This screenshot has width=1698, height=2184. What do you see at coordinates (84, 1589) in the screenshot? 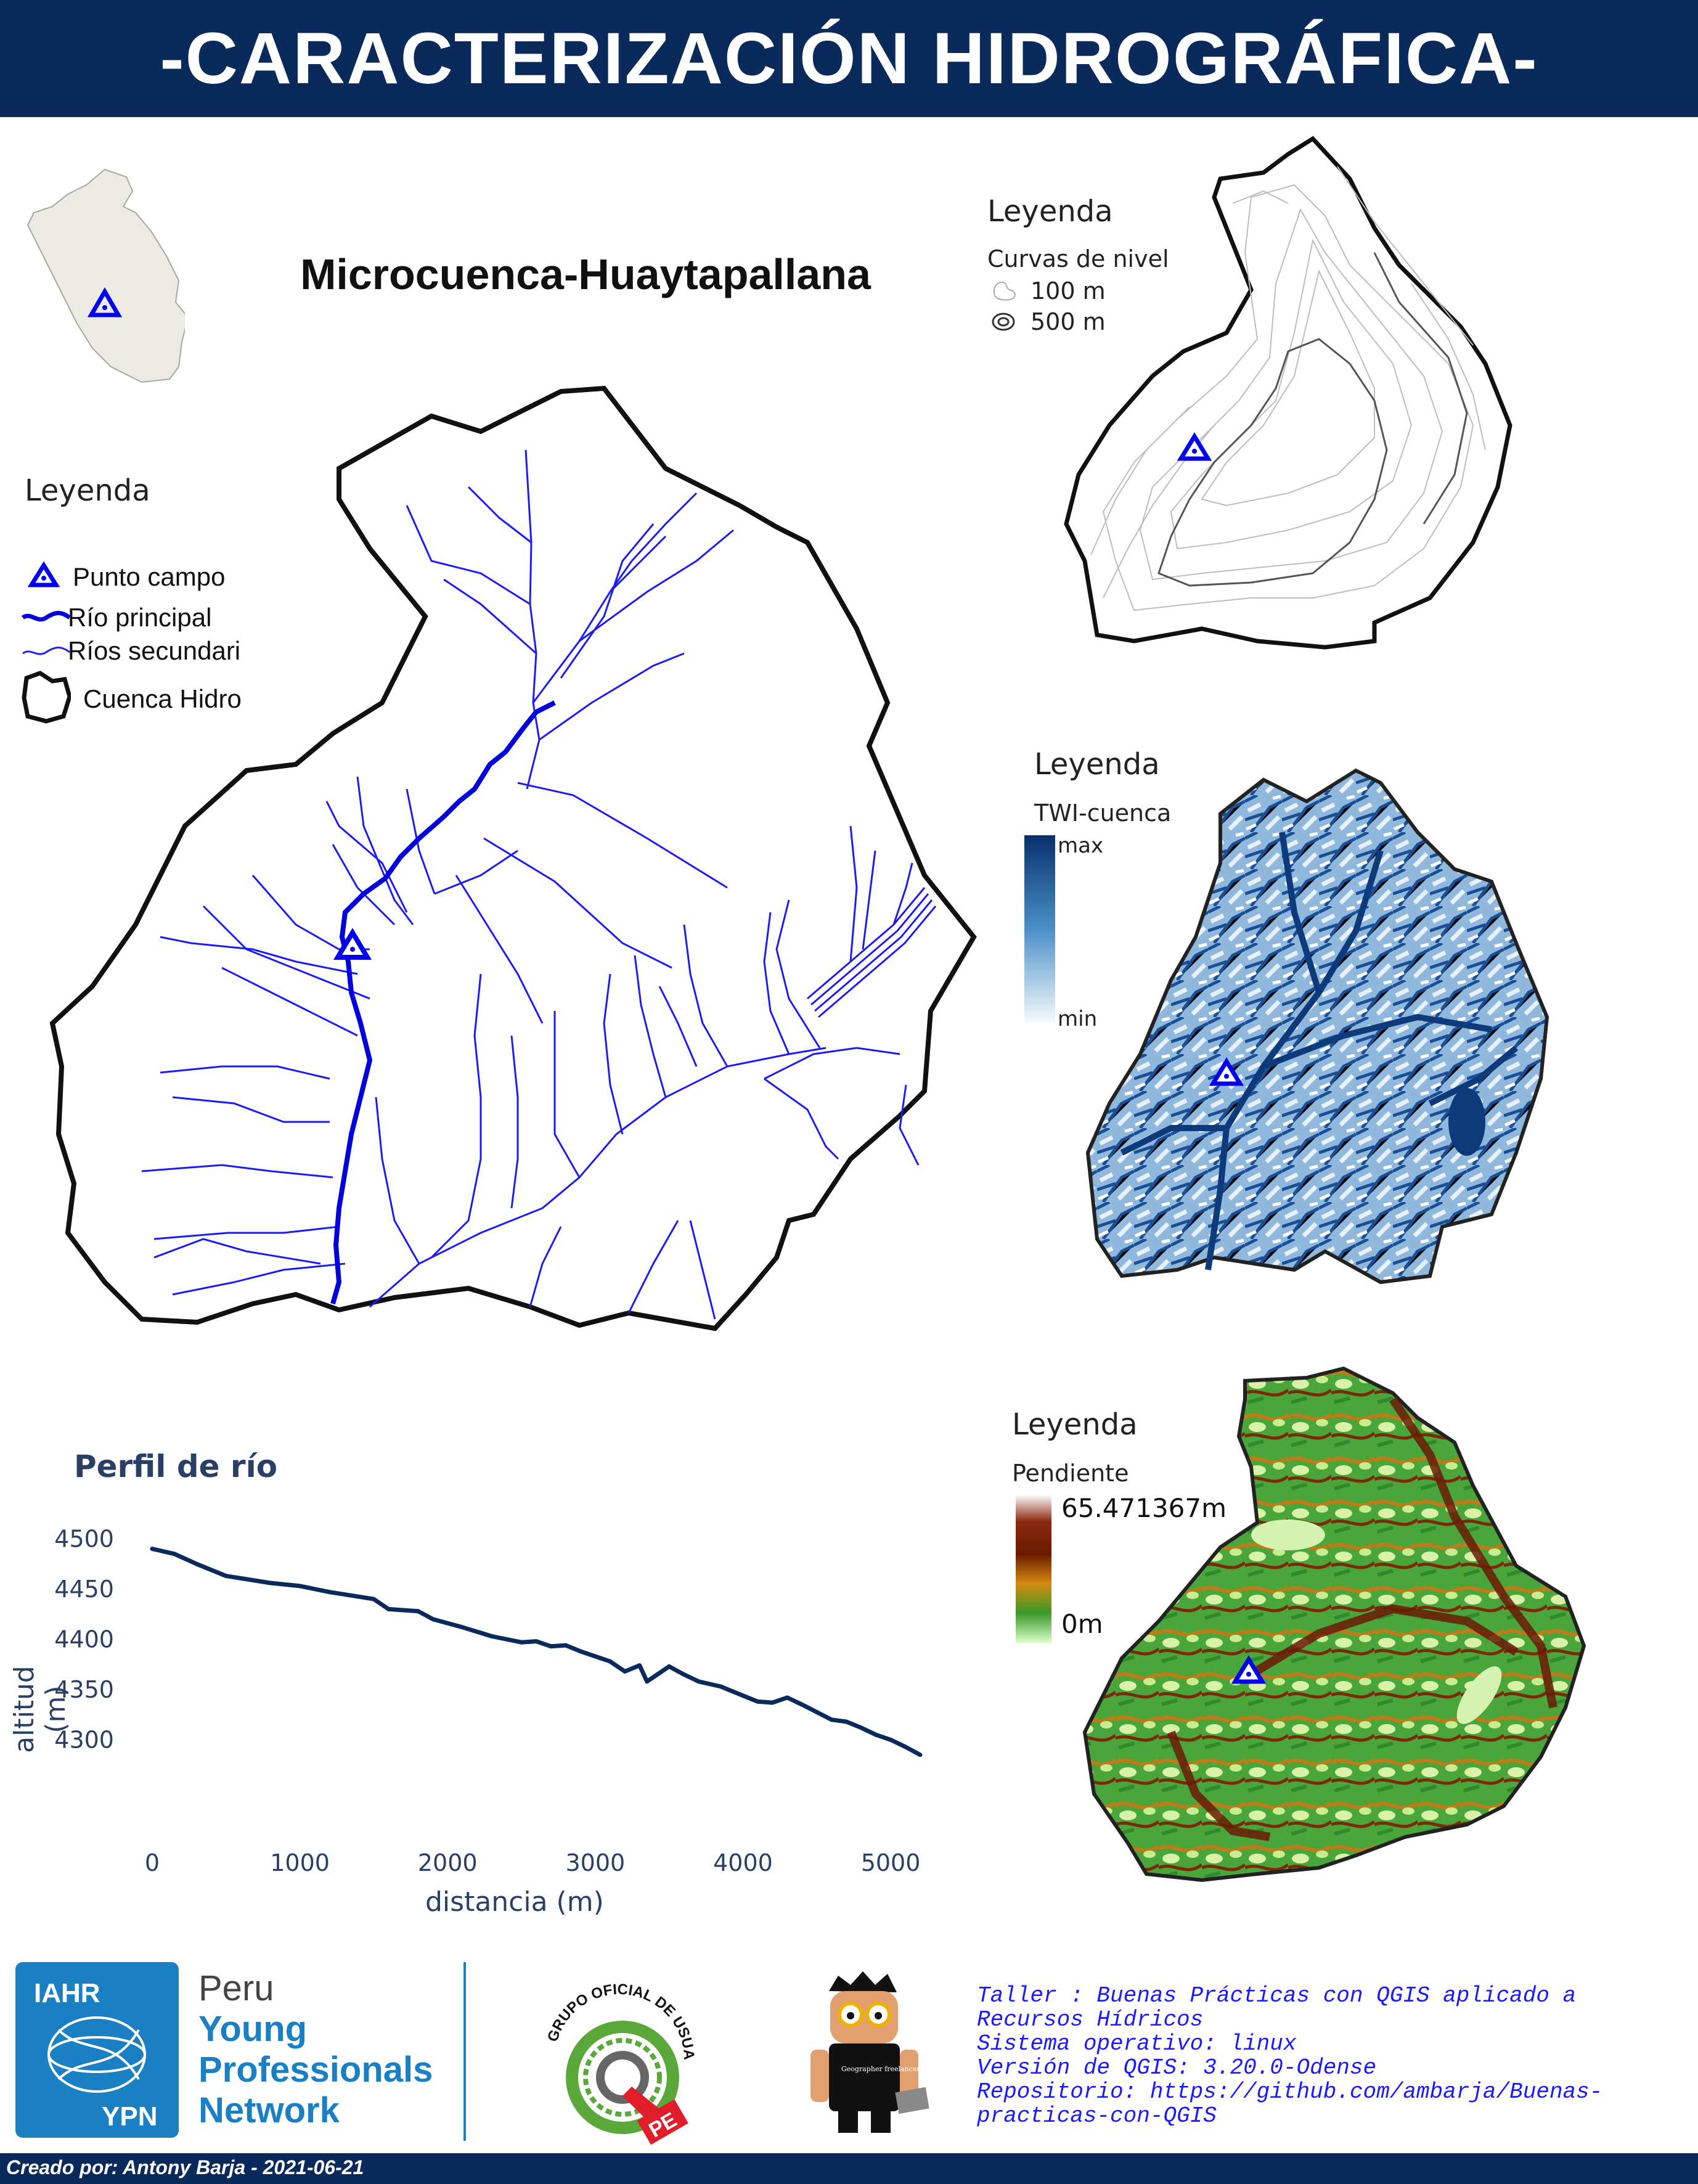
I see `y-tick-label: 4450` at bounding box center [84, 1589].